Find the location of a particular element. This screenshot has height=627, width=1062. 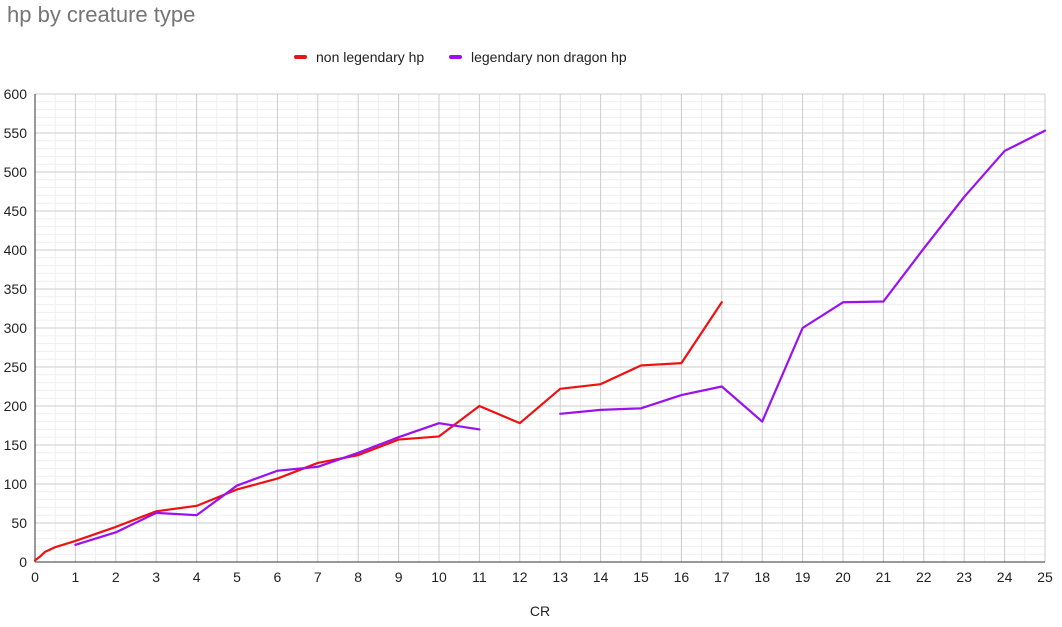

x-tick-label: 25 is located at coordinates (1045, 577).